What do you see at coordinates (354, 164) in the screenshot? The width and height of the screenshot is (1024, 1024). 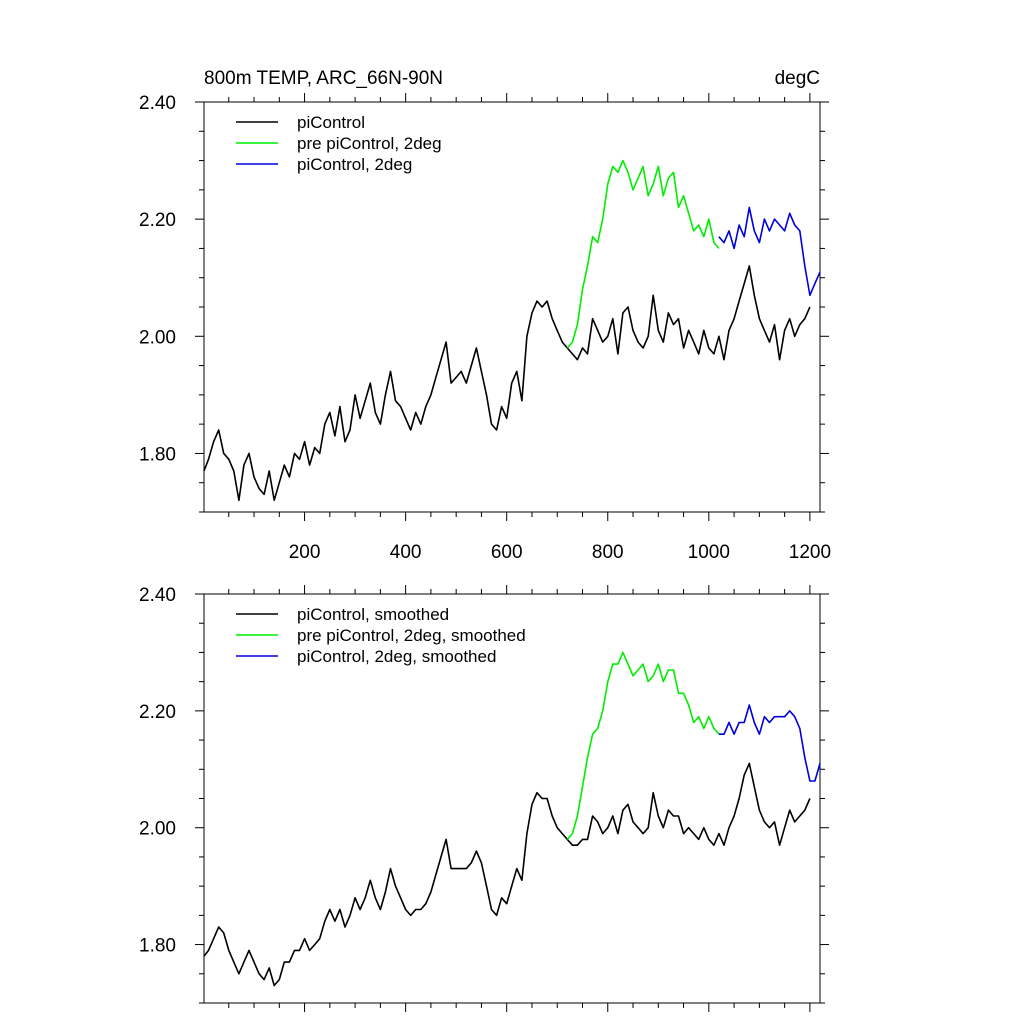 I see `legend-label: piControl, 2deg` at bounding box center [354, 164].